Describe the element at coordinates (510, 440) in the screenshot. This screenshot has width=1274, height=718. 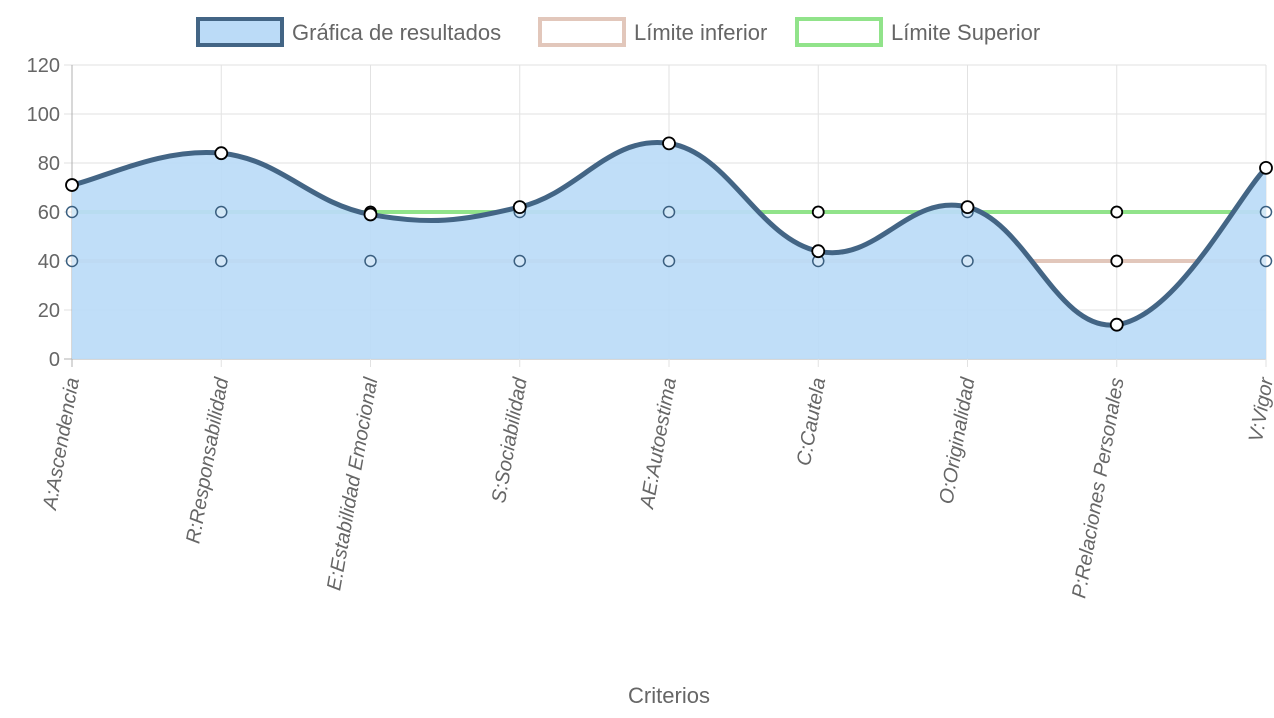
I see `x-tick-label: S:Sociabilidad` at that location.